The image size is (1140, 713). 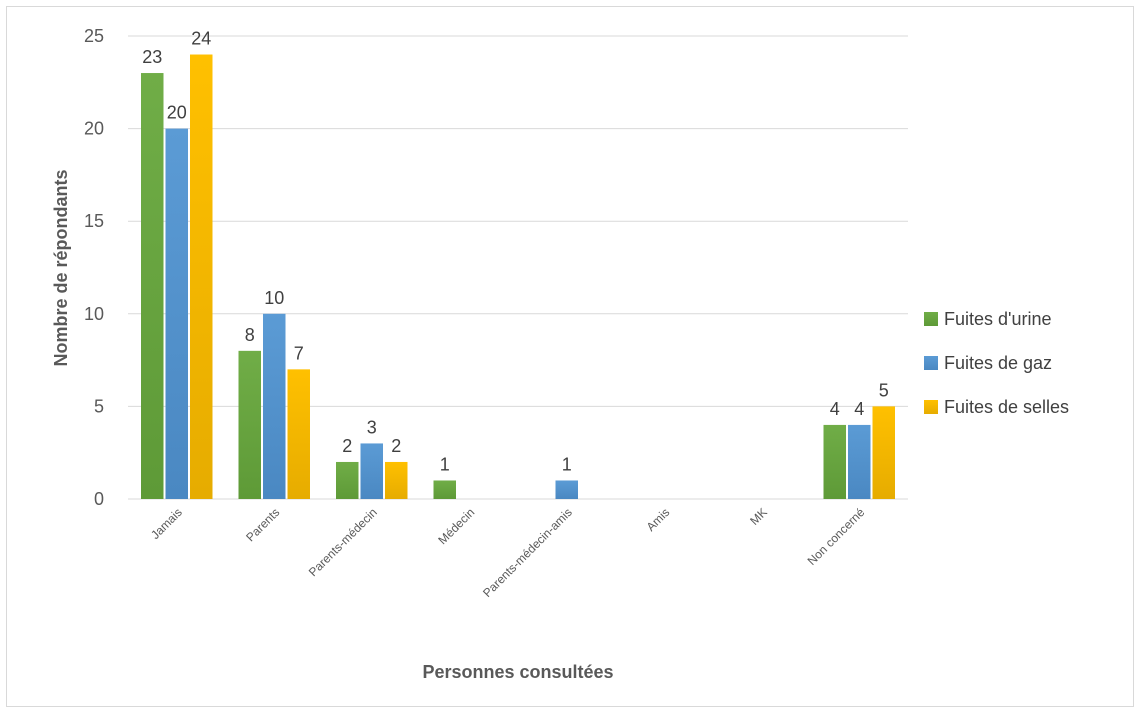 I want to click on x-tick-label: Médecin, so click(x=456, y=526).